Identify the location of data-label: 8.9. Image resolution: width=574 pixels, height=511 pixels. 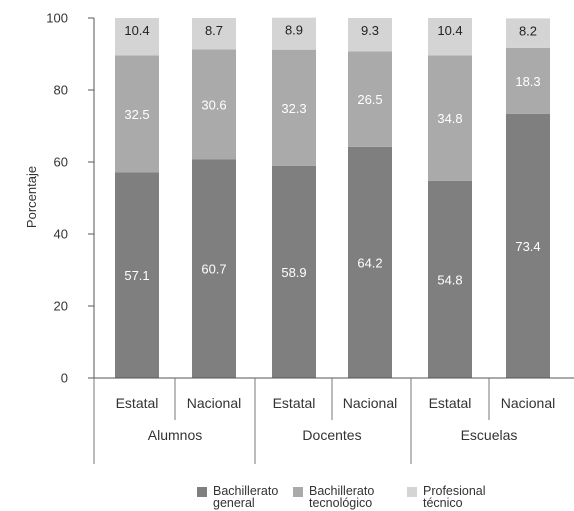
(294, 30).